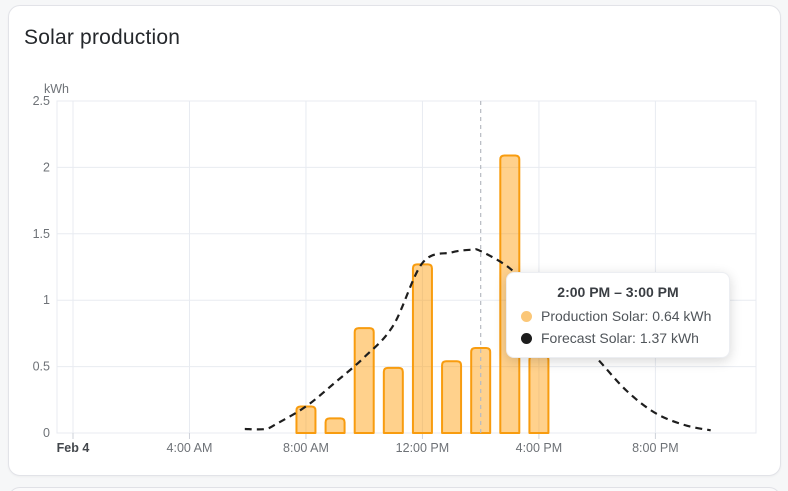 Image resolution: width=788 pixels, height=491 pixels. Describe the element at coordinates (526, 338) in the screenshot. I see `forecast-marker-dot` at that location.